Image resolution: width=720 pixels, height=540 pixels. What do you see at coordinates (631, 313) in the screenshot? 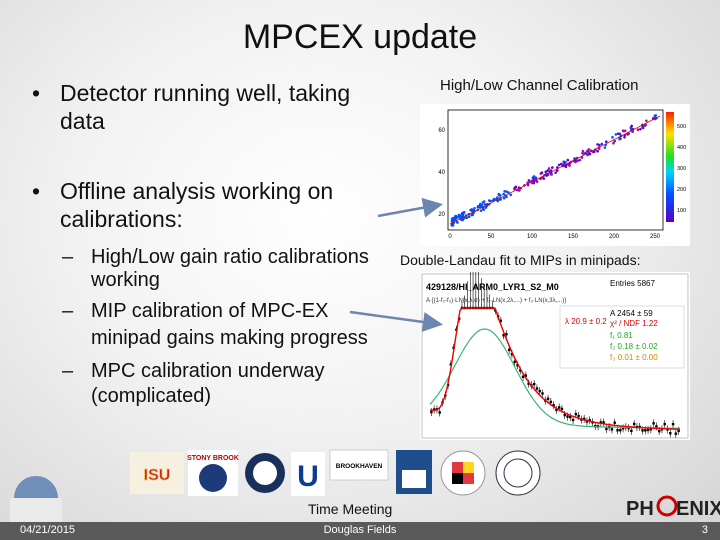
I see `stat-entry: A 2454 ± 59` at bounding box center [631, 313].